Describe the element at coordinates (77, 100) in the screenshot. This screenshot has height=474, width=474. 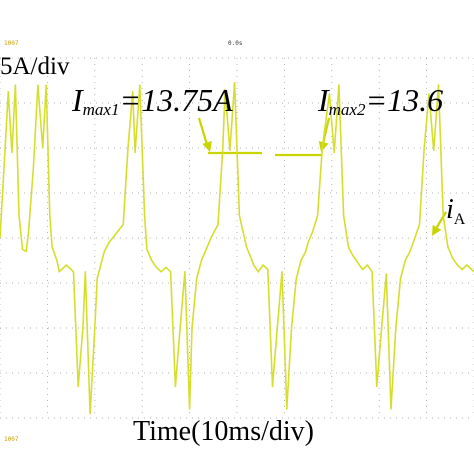
I see `annotation-imax1-main: I` at that location.